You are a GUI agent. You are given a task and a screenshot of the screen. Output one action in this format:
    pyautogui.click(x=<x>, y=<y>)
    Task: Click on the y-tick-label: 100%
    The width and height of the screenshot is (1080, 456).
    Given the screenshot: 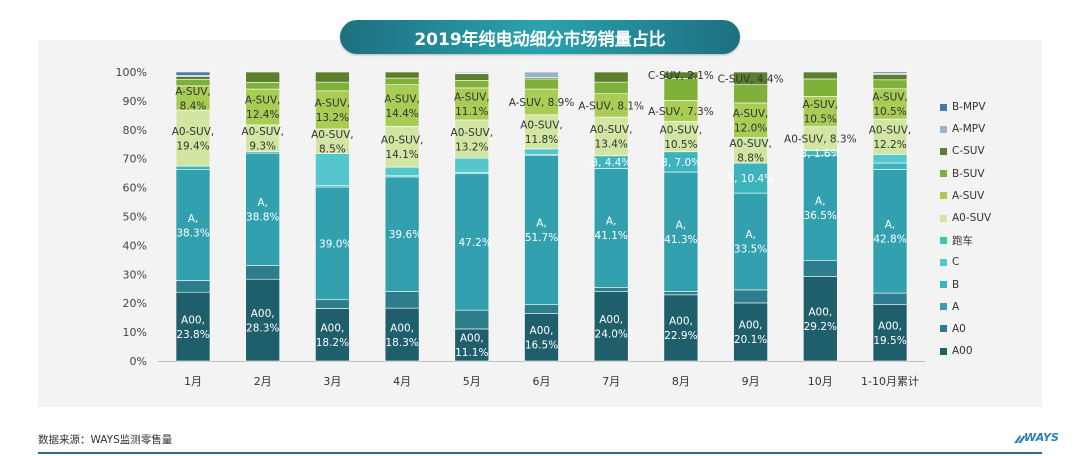 What is the action you would take?
    pyautogui.click(x=131, y=72)
    